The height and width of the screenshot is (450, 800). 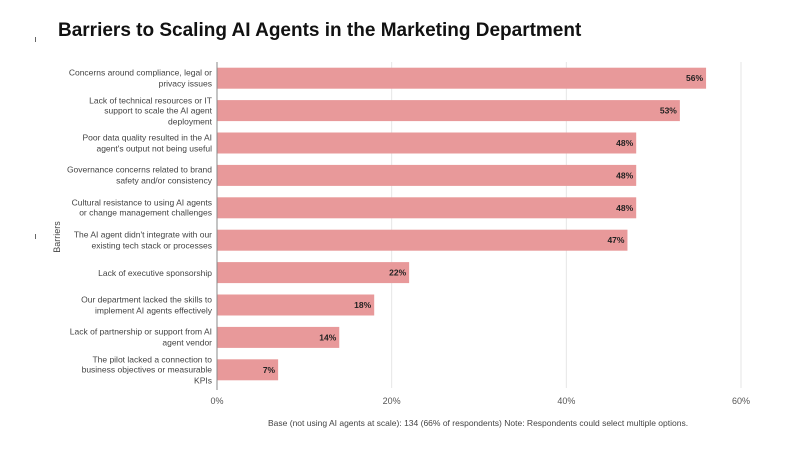 What do you see at coordinates (391, 401) in the screenshot?
I see `x-tick-label: 20%` at bounding box center [391, 401].